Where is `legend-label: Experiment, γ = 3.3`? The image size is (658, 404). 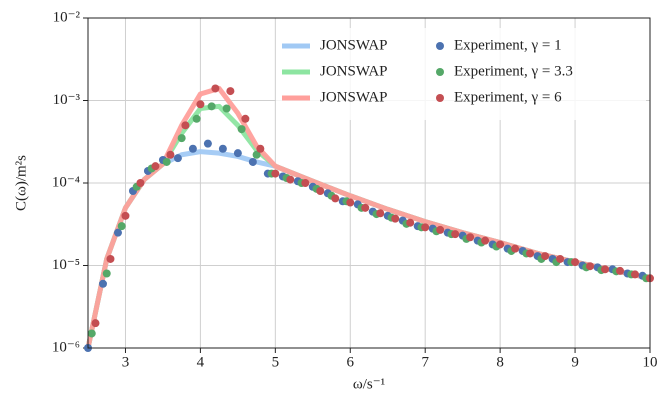
legend-label: Experiment, γ = 3.3 is located at coordinates (513, 71).